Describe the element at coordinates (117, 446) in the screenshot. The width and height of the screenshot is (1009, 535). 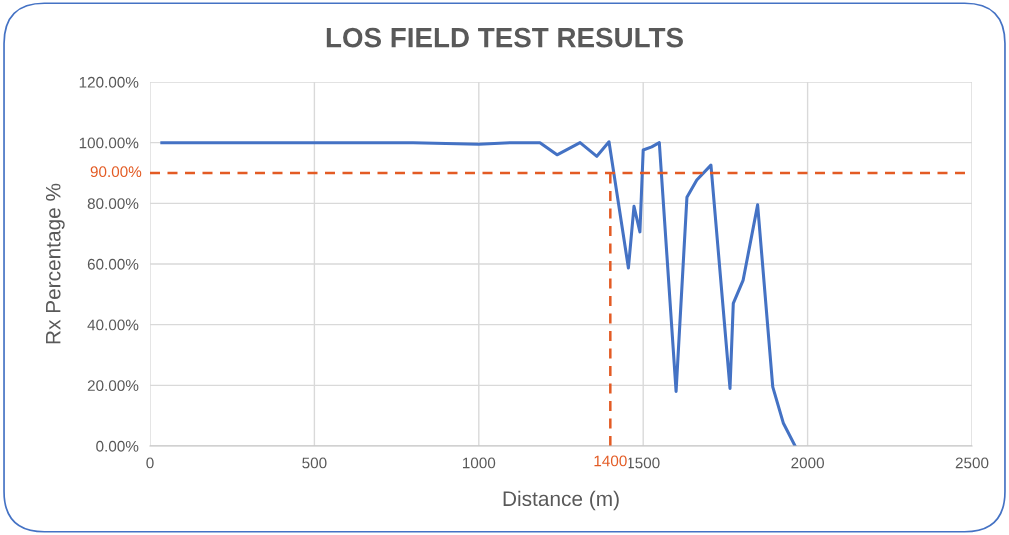
I see `y-tick-label: 0.00%` at that location.